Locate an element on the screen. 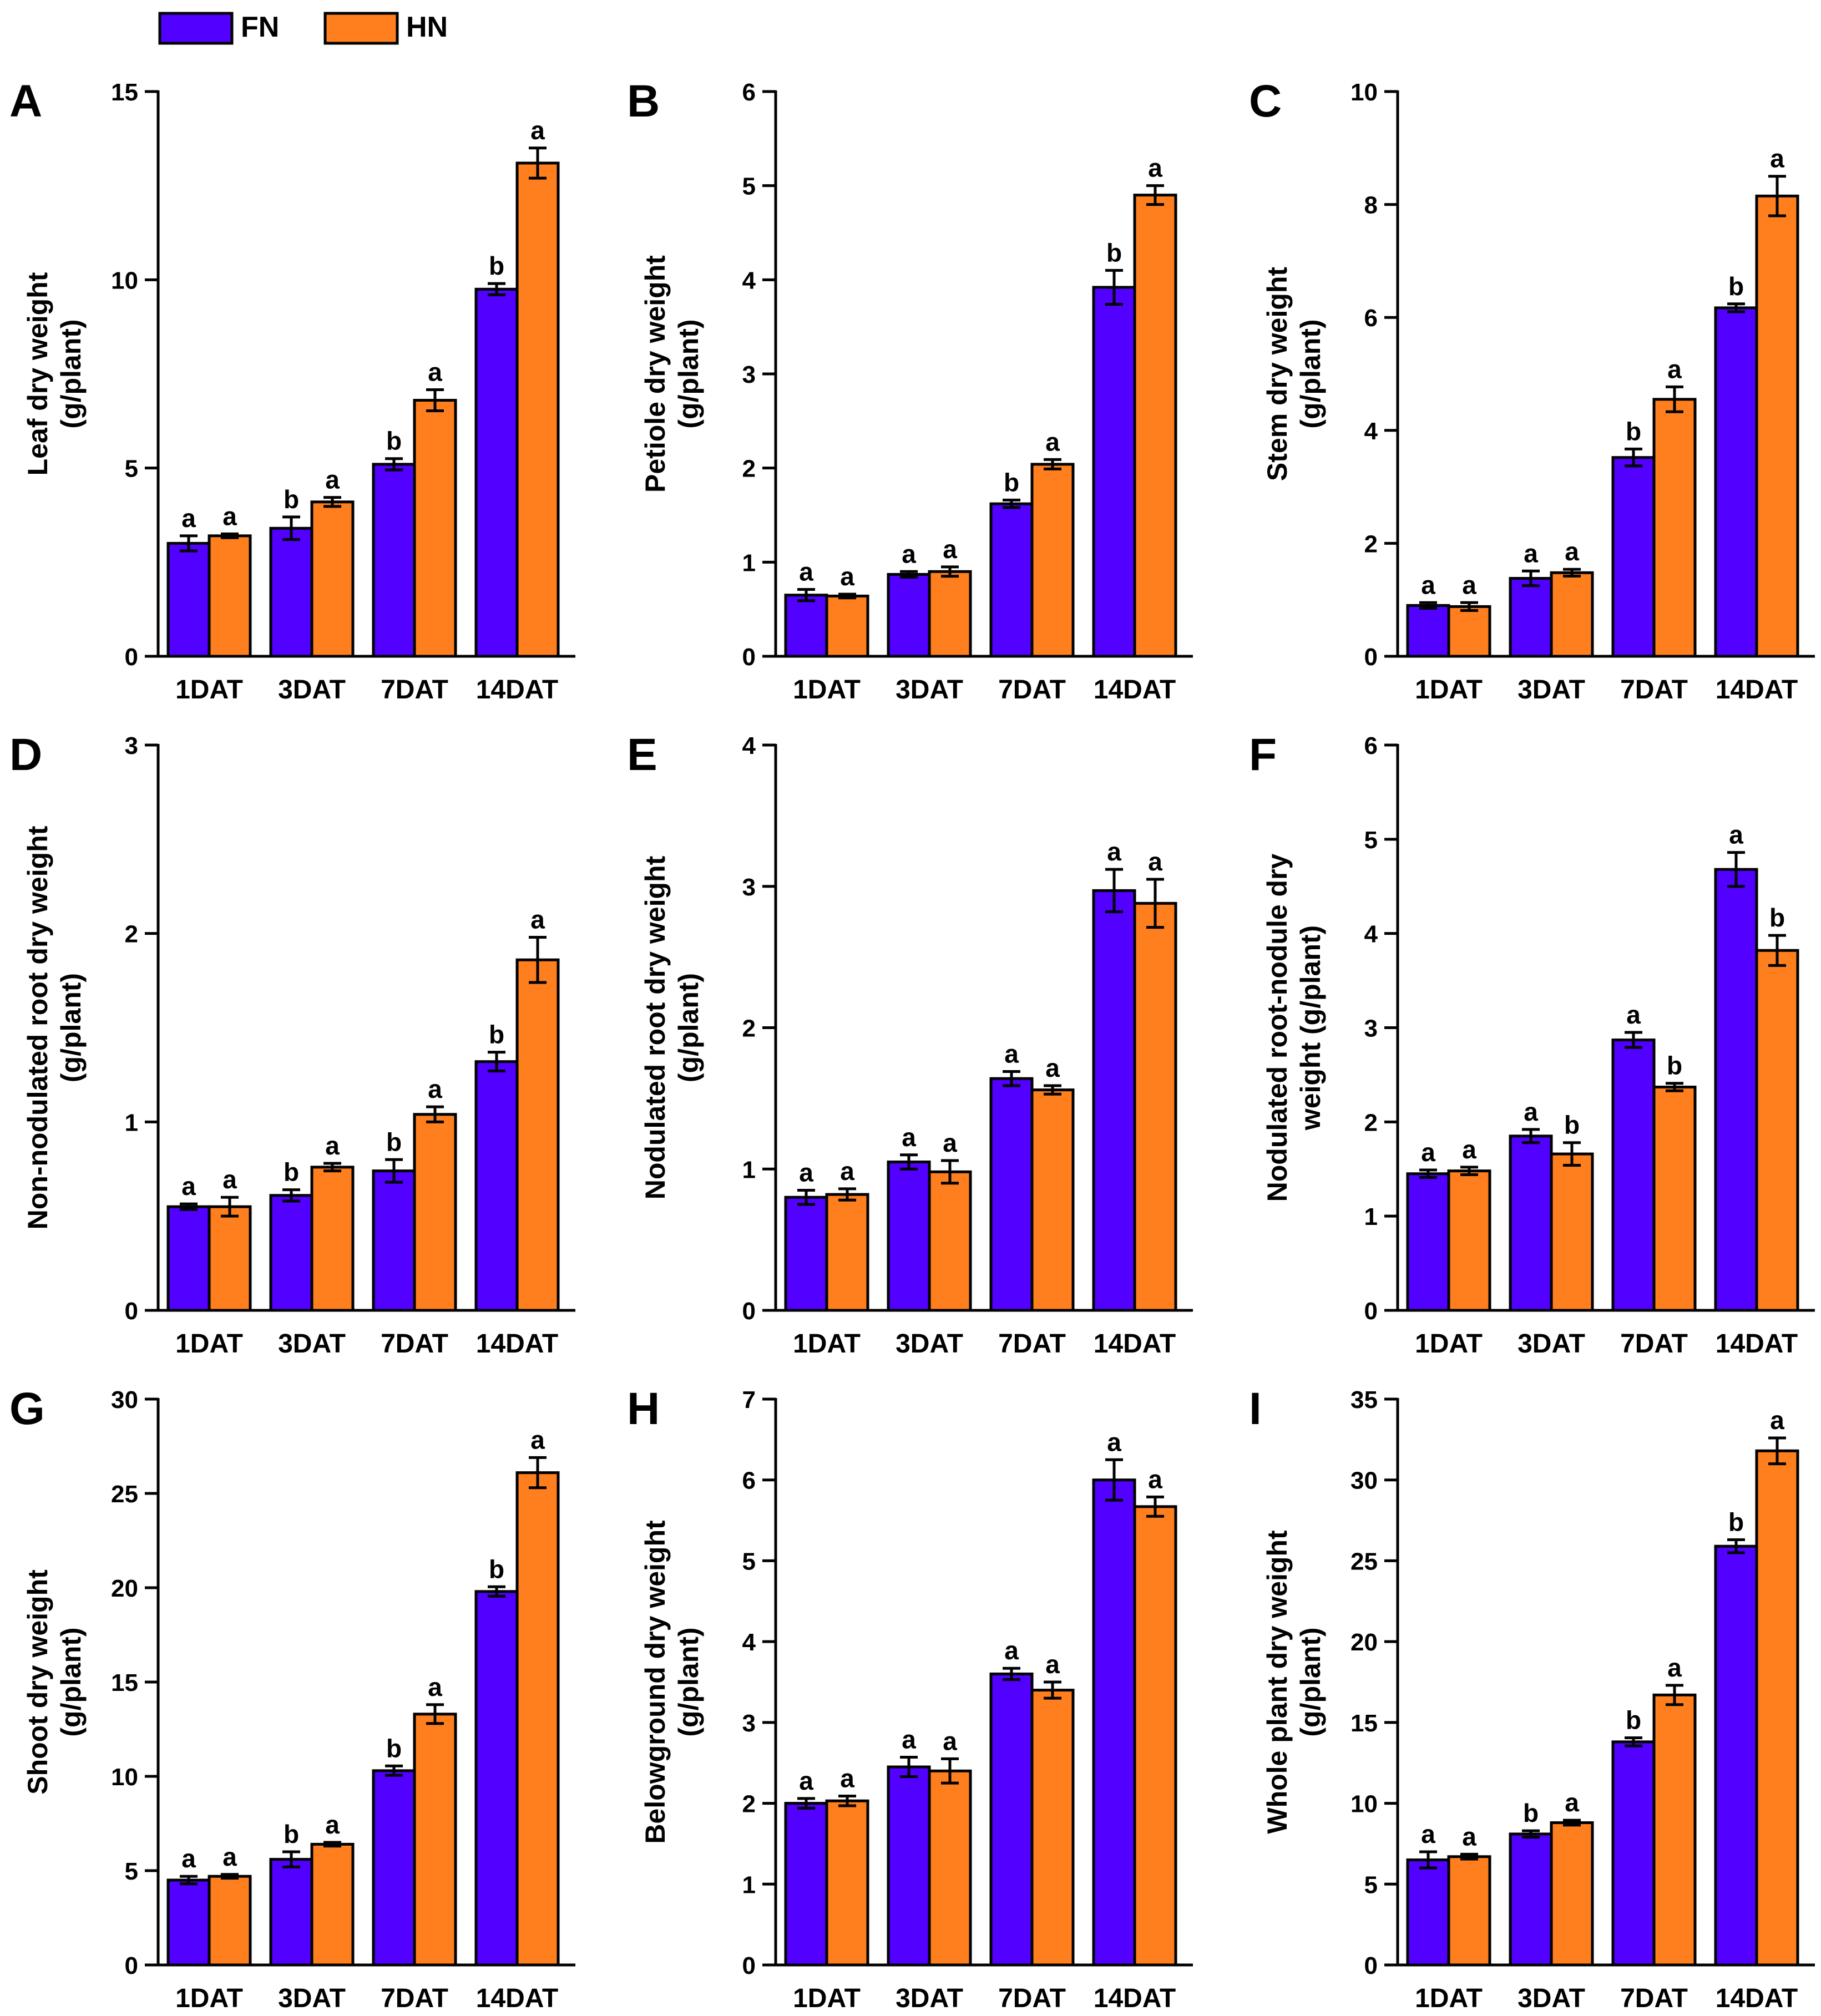 This screenshot has height=2016, width=1821. y-tick-label: 3 is located at coordinates (749, 1724).